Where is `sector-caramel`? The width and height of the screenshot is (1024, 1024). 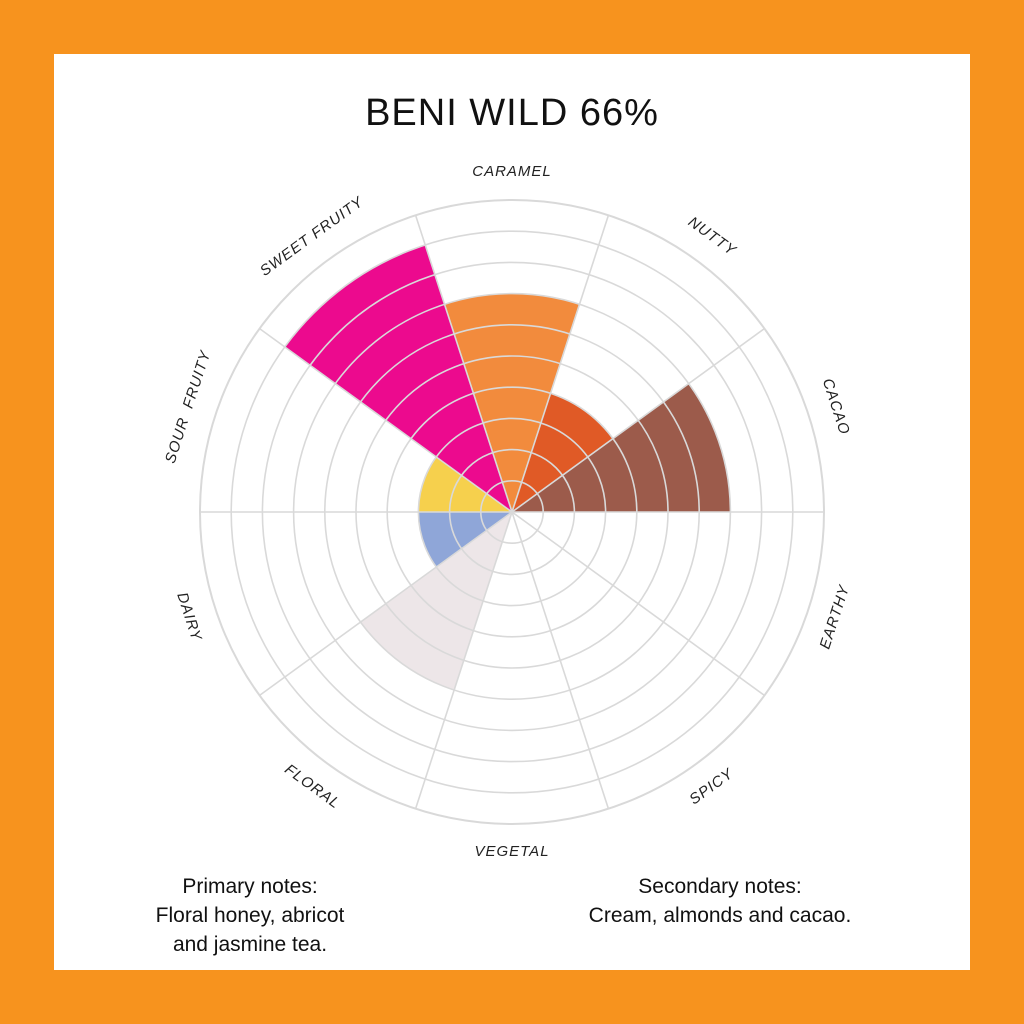
sector-caramel is located at coordinates (512, 402).